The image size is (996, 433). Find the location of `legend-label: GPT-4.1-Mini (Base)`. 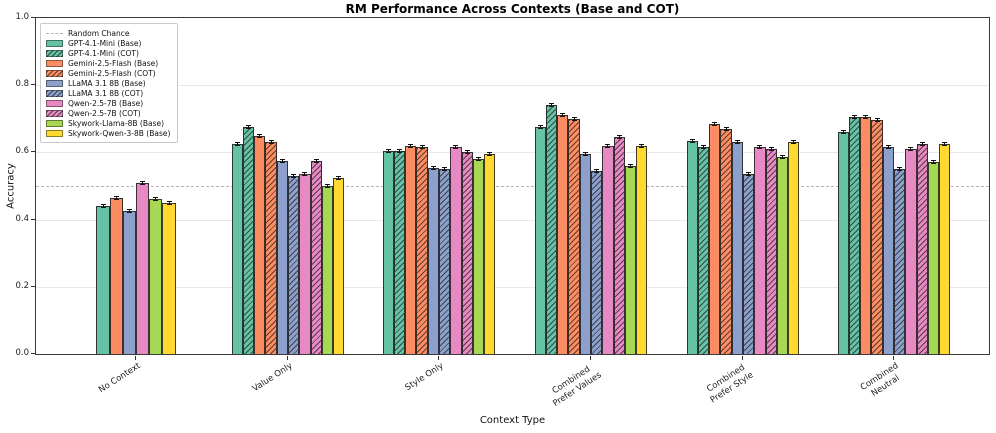

legend-label: GPT-4.1-Mini (Base) is located at coordinates (105, 43).